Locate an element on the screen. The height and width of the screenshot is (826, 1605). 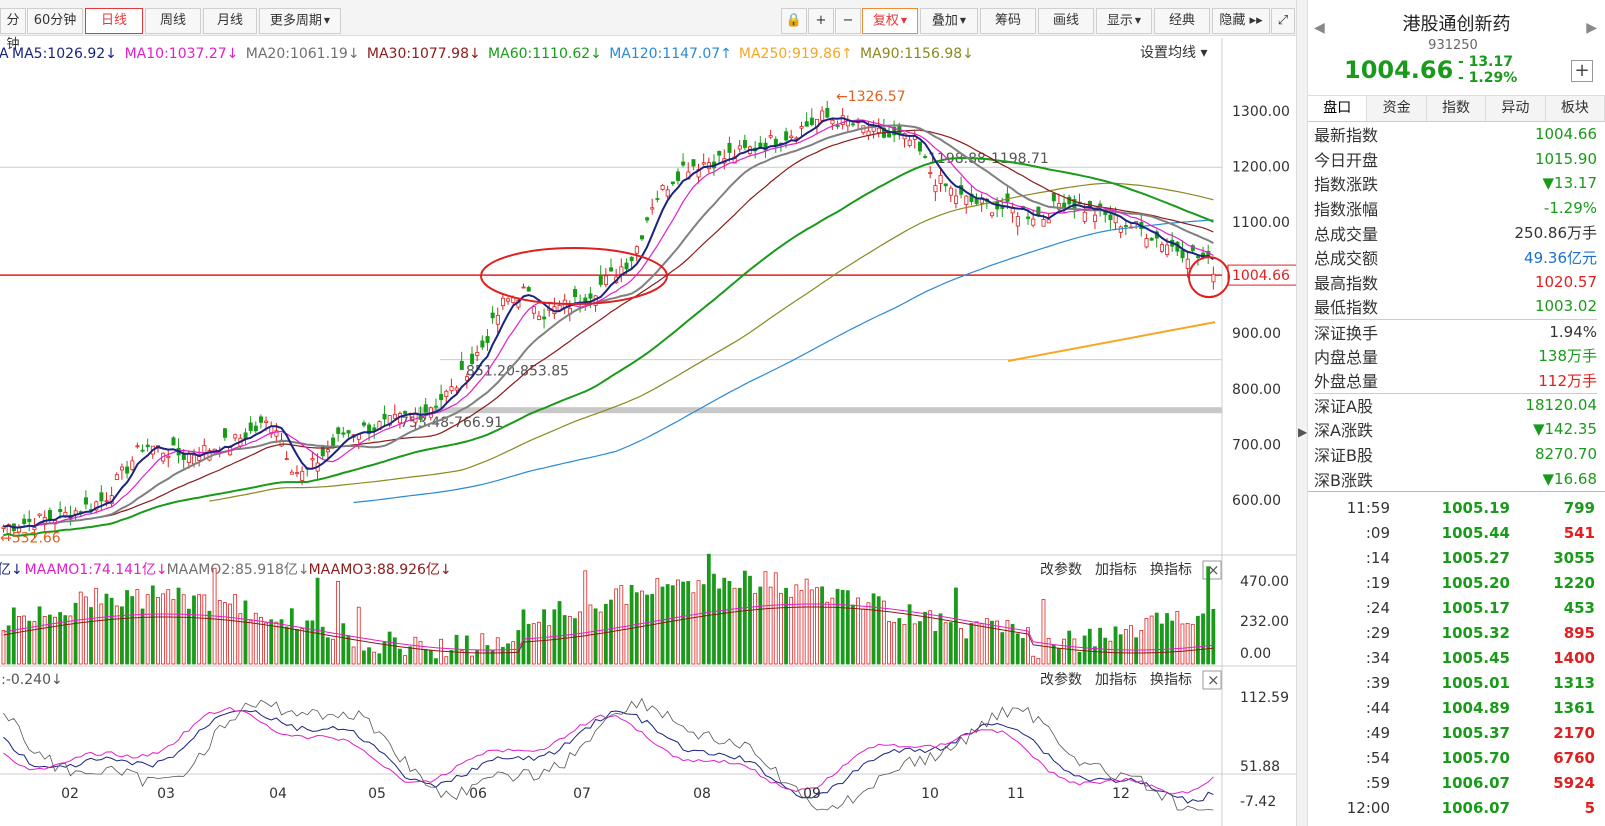
toolbar-left-button-0: 分钟 is located at coordinates (13, 30).